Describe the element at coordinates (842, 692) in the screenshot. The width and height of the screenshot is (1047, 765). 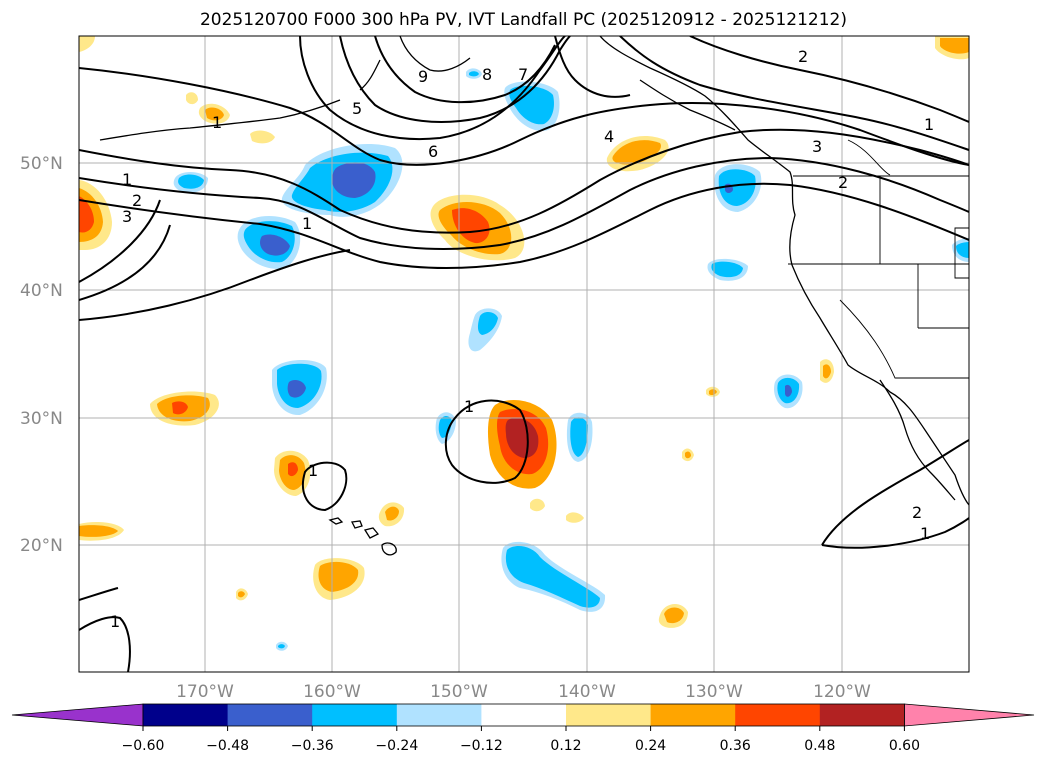
I see `lon-label: 120°W` at that location.